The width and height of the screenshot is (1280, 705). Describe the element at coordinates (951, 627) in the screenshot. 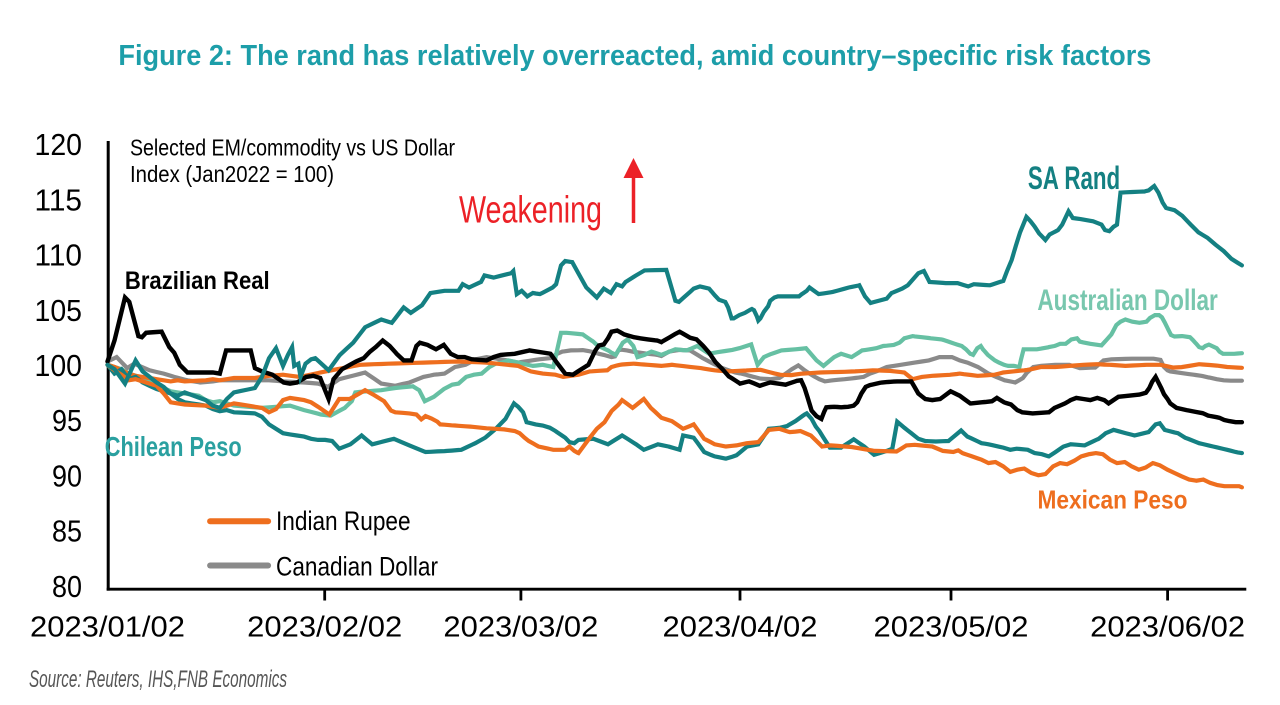

I see `svg-text: 2023/05/02` at that location.